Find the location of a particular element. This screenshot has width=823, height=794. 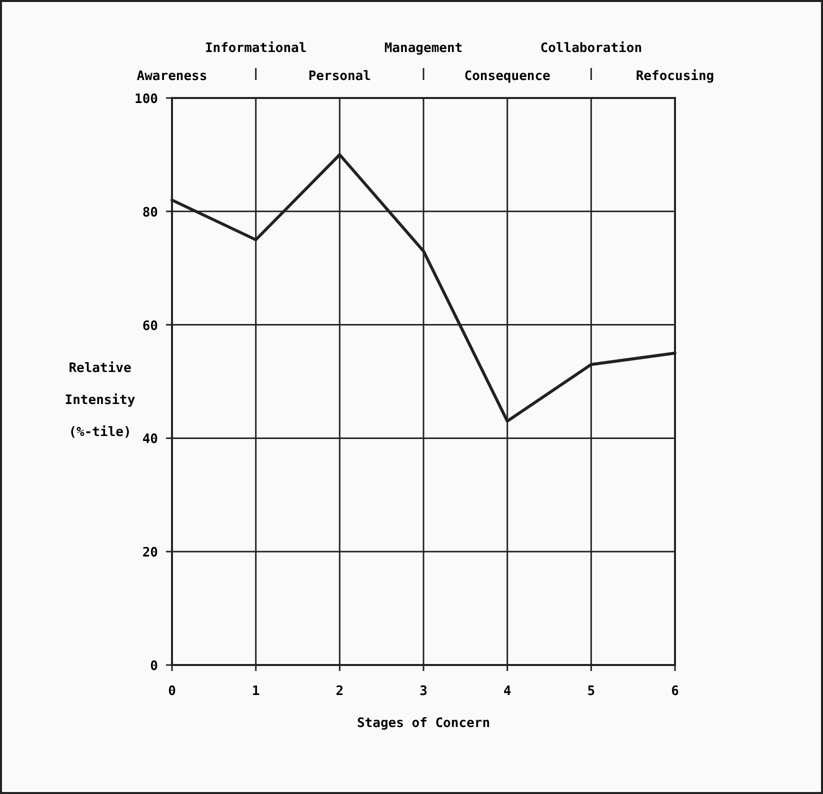

x-tick-label: 4 is located at coordinates (507, 691).